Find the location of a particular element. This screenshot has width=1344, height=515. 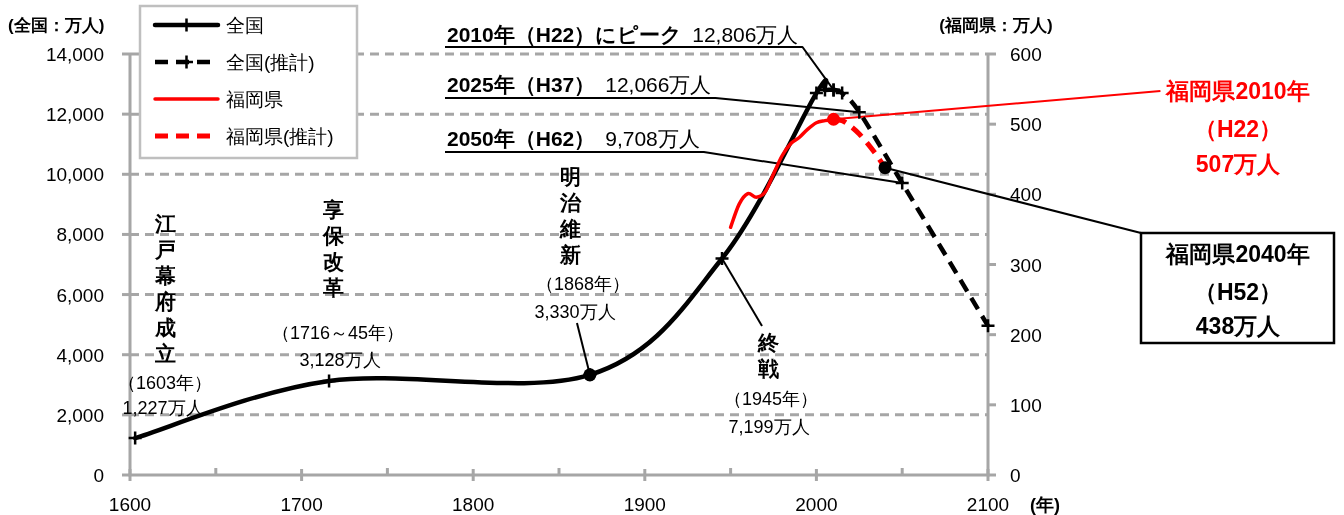

y-tick-label: 2,000 is located at coordinates (80, 415).